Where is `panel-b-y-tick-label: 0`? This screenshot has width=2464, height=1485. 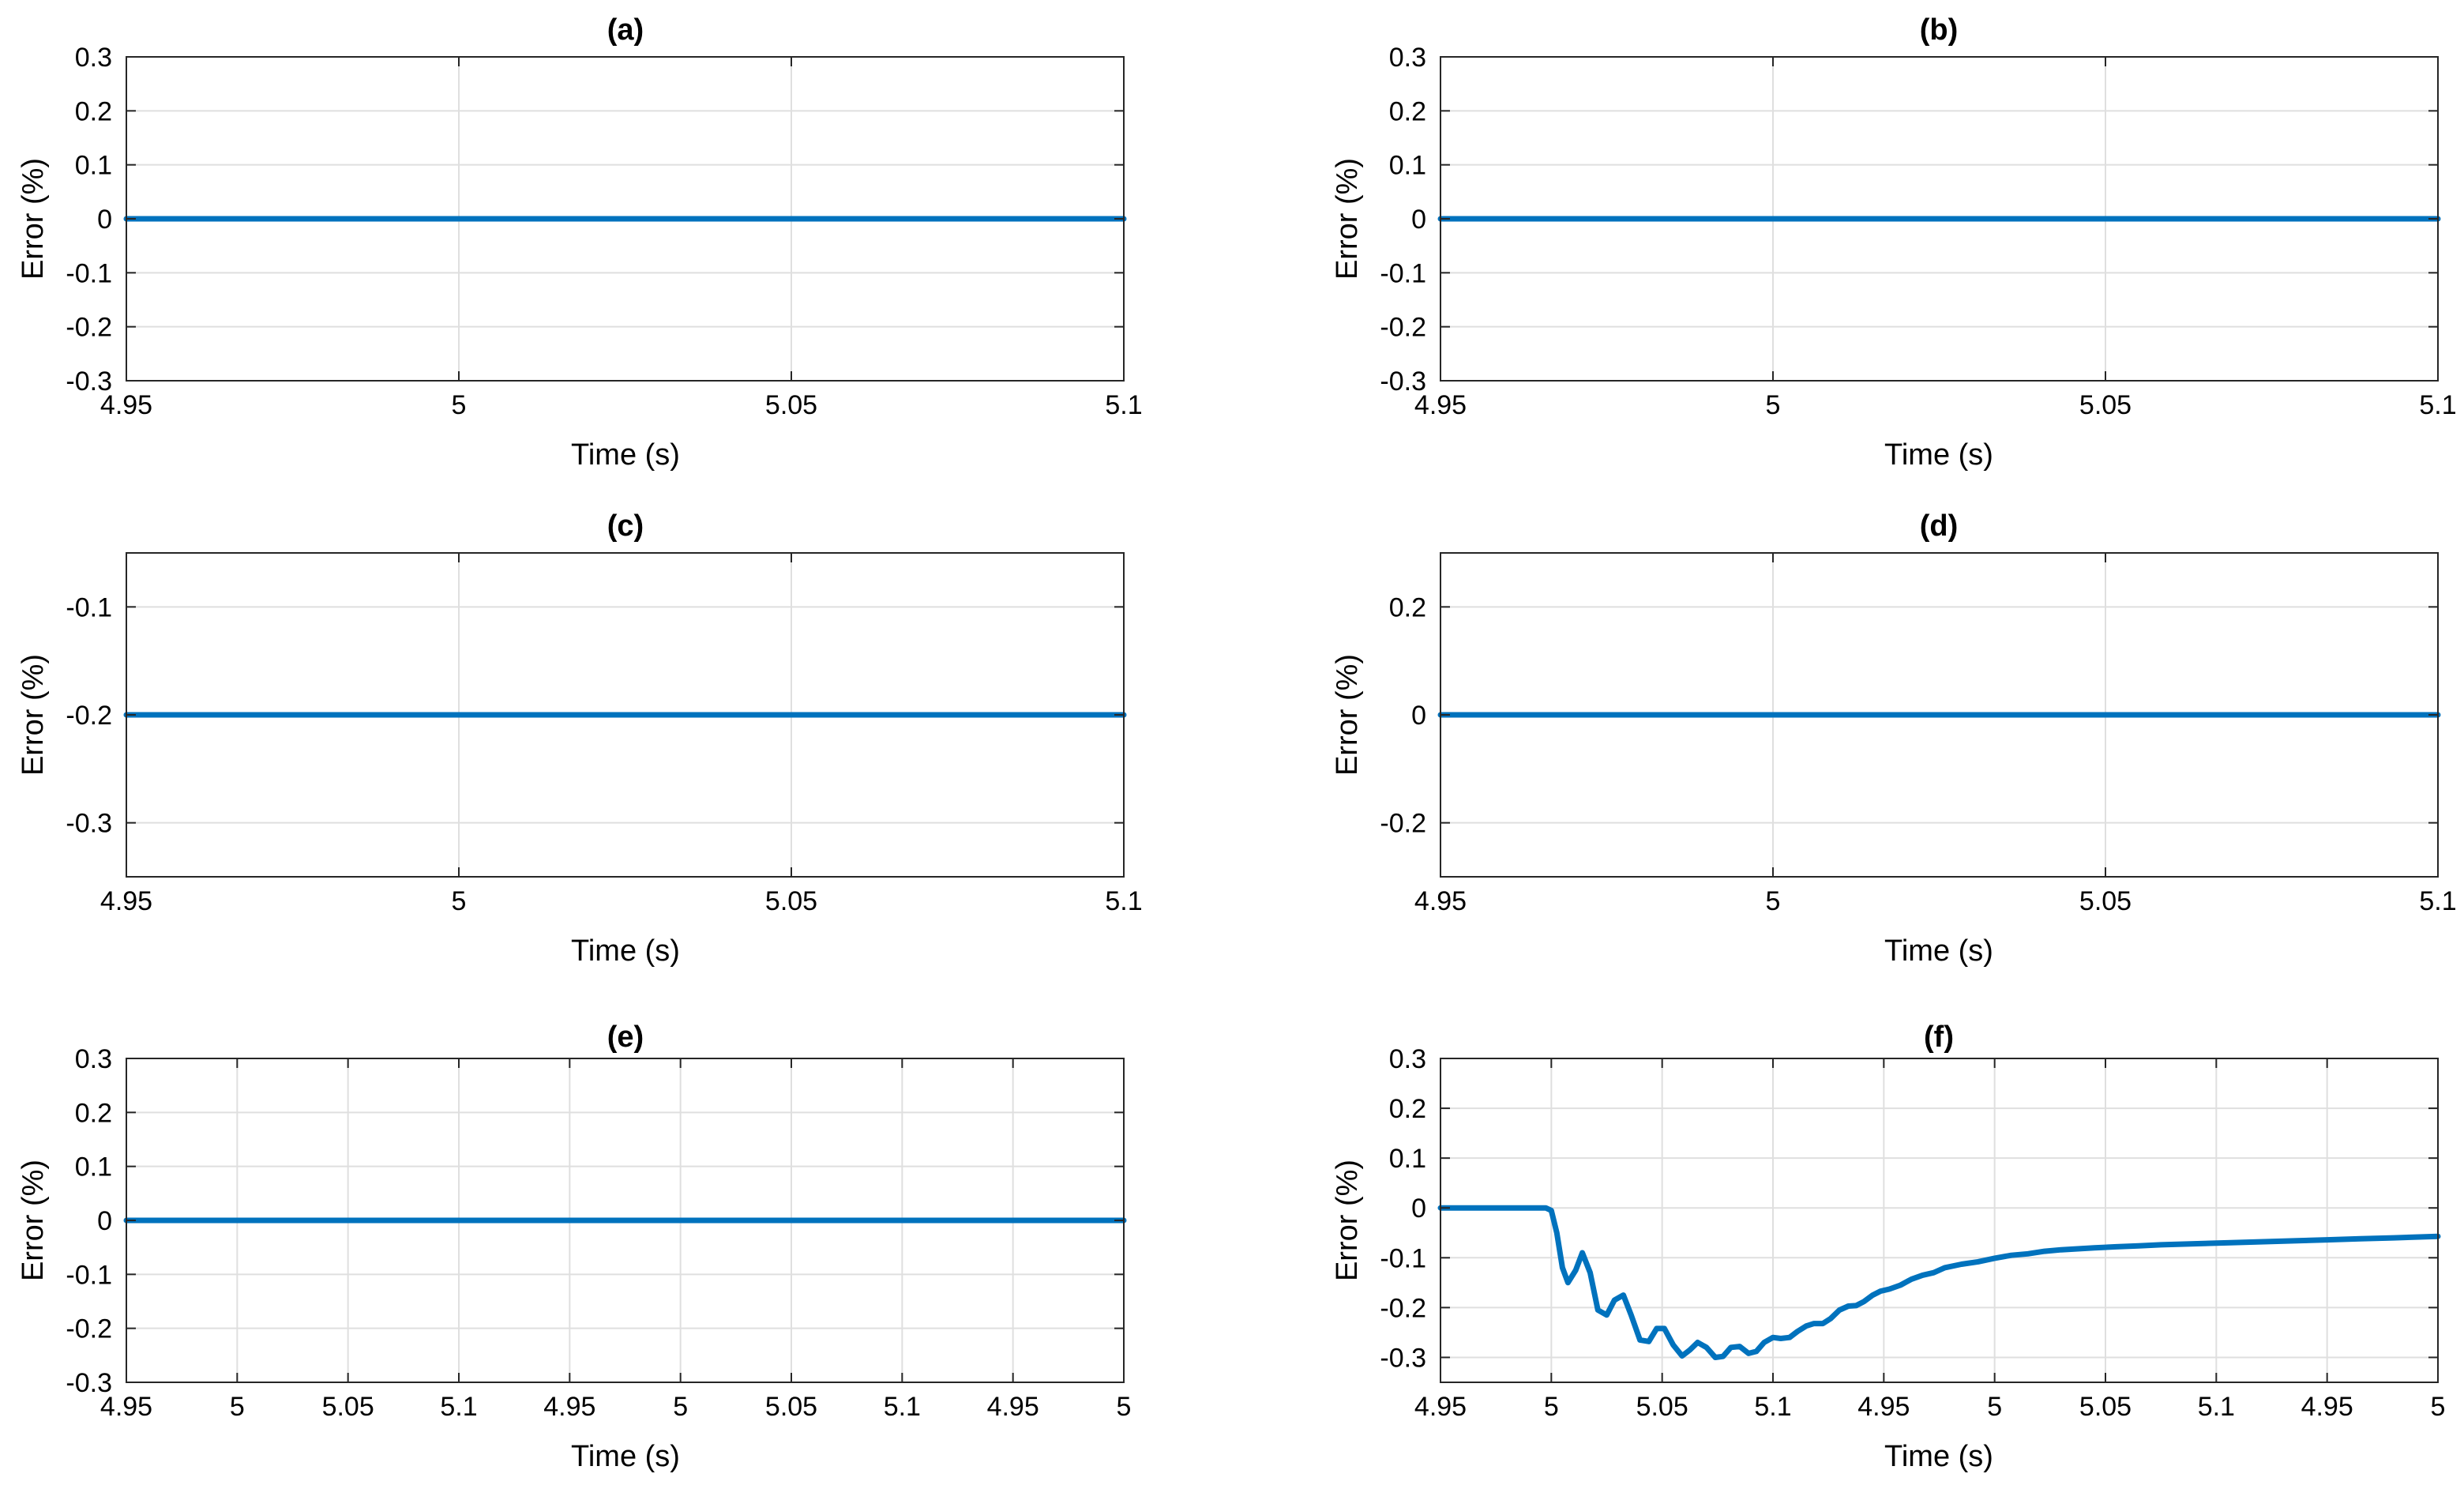 panel-b-y-tick-label: 0 is located at coordinates (1418, 220).